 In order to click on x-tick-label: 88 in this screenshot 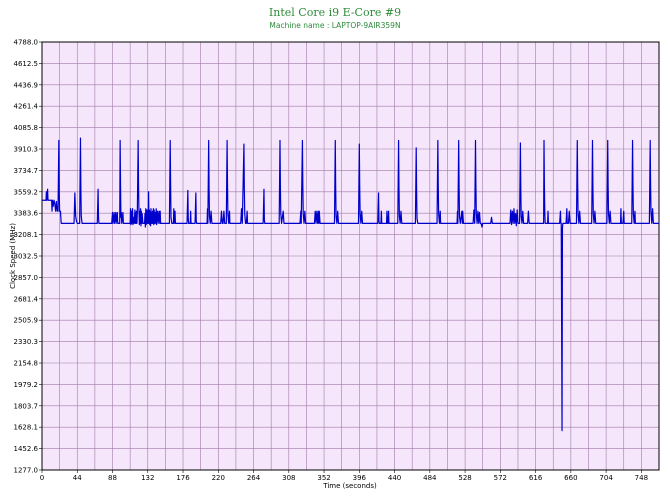, I will do `click(112, 478)`.